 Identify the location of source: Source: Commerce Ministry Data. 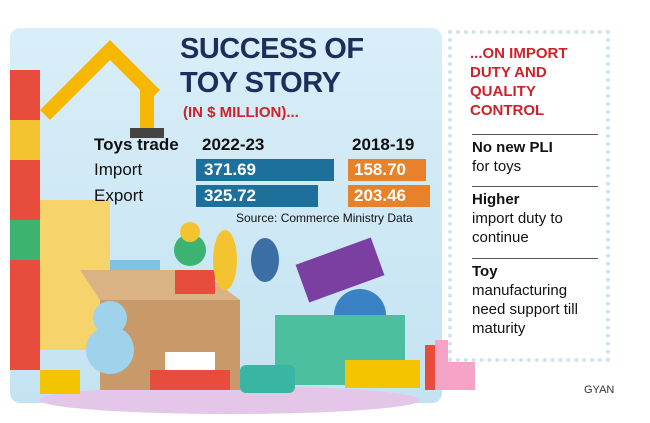
(324, 218).